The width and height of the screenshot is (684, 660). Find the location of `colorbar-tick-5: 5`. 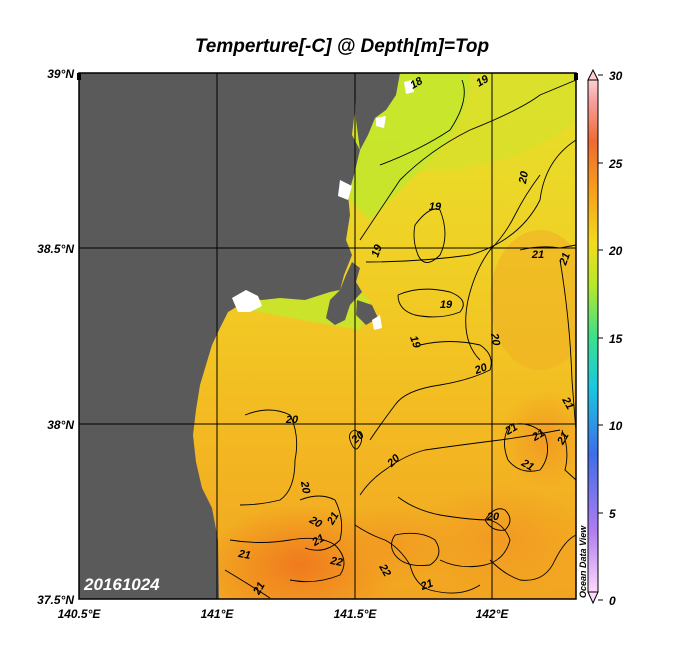

colorbar-tick-5: 5 is located at coordinates (612, 514).